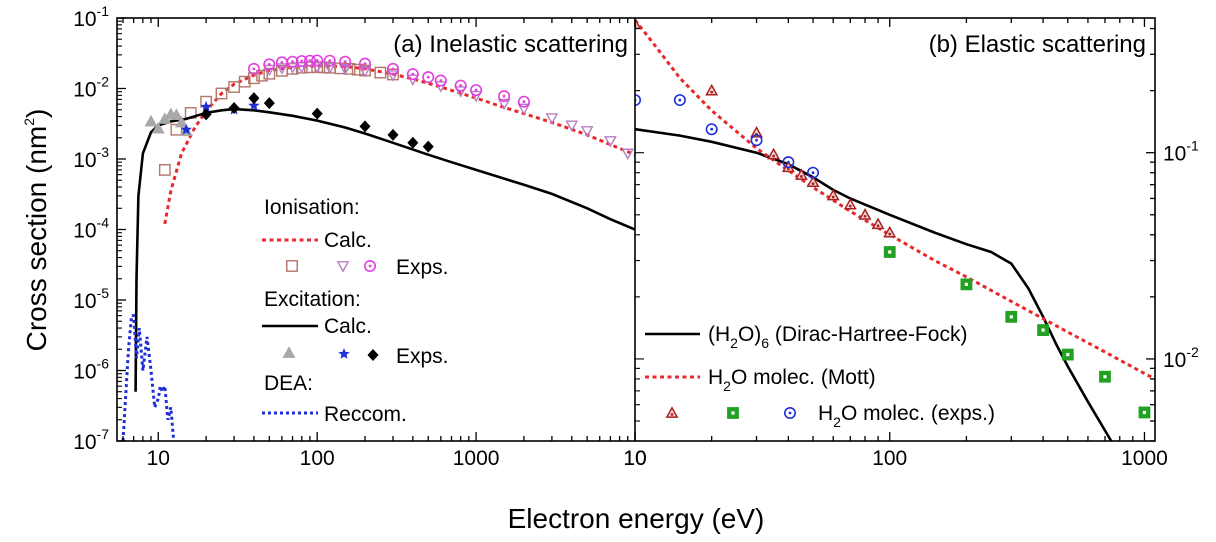  I want to click on legend-exps-square, so click(733, 413).